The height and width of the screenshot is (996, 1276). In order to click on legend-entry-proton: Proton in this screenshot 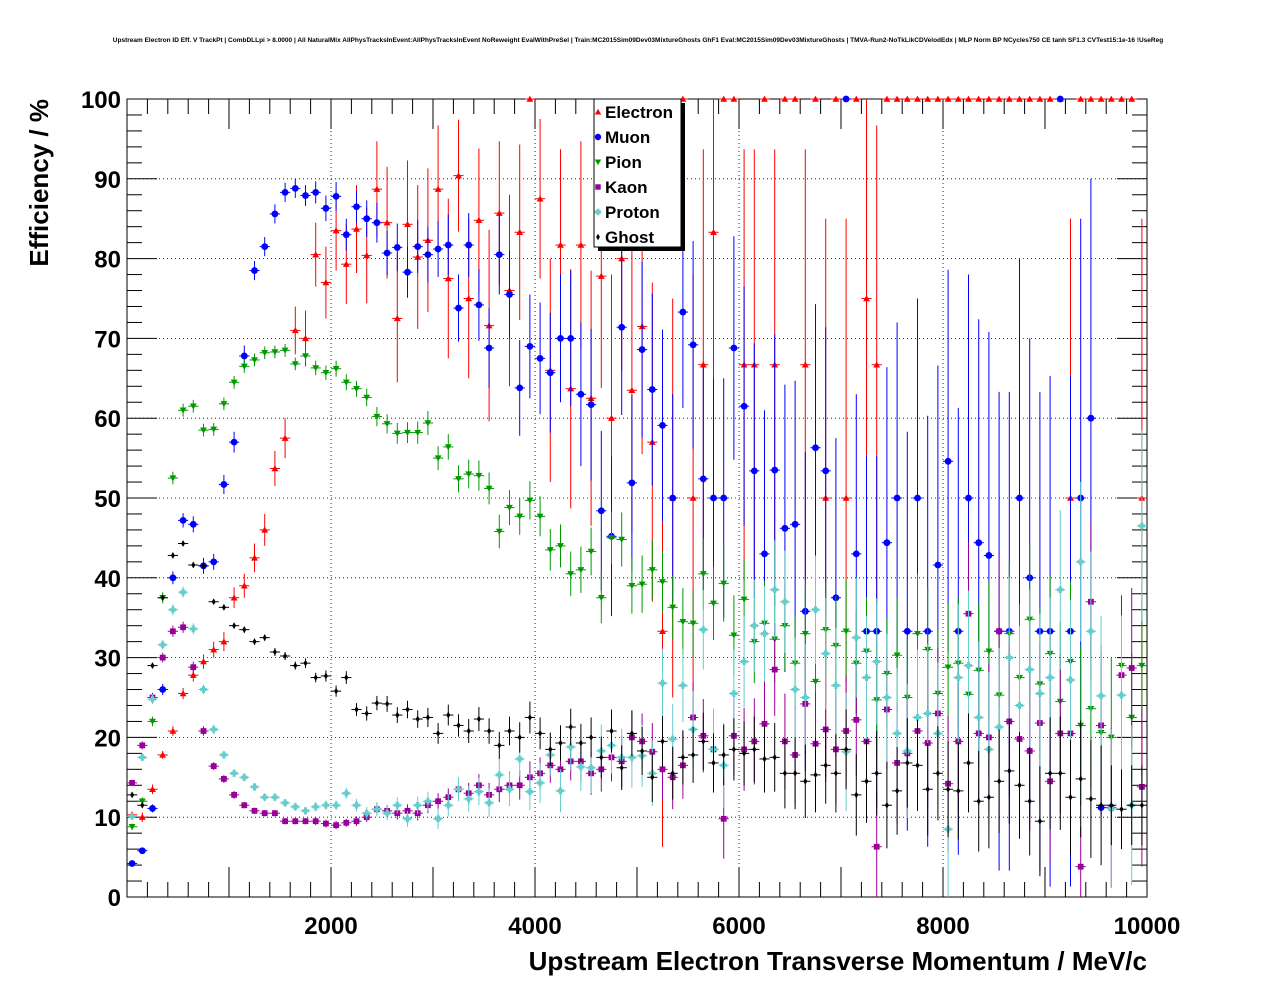, I will do `click(627, 212)`.